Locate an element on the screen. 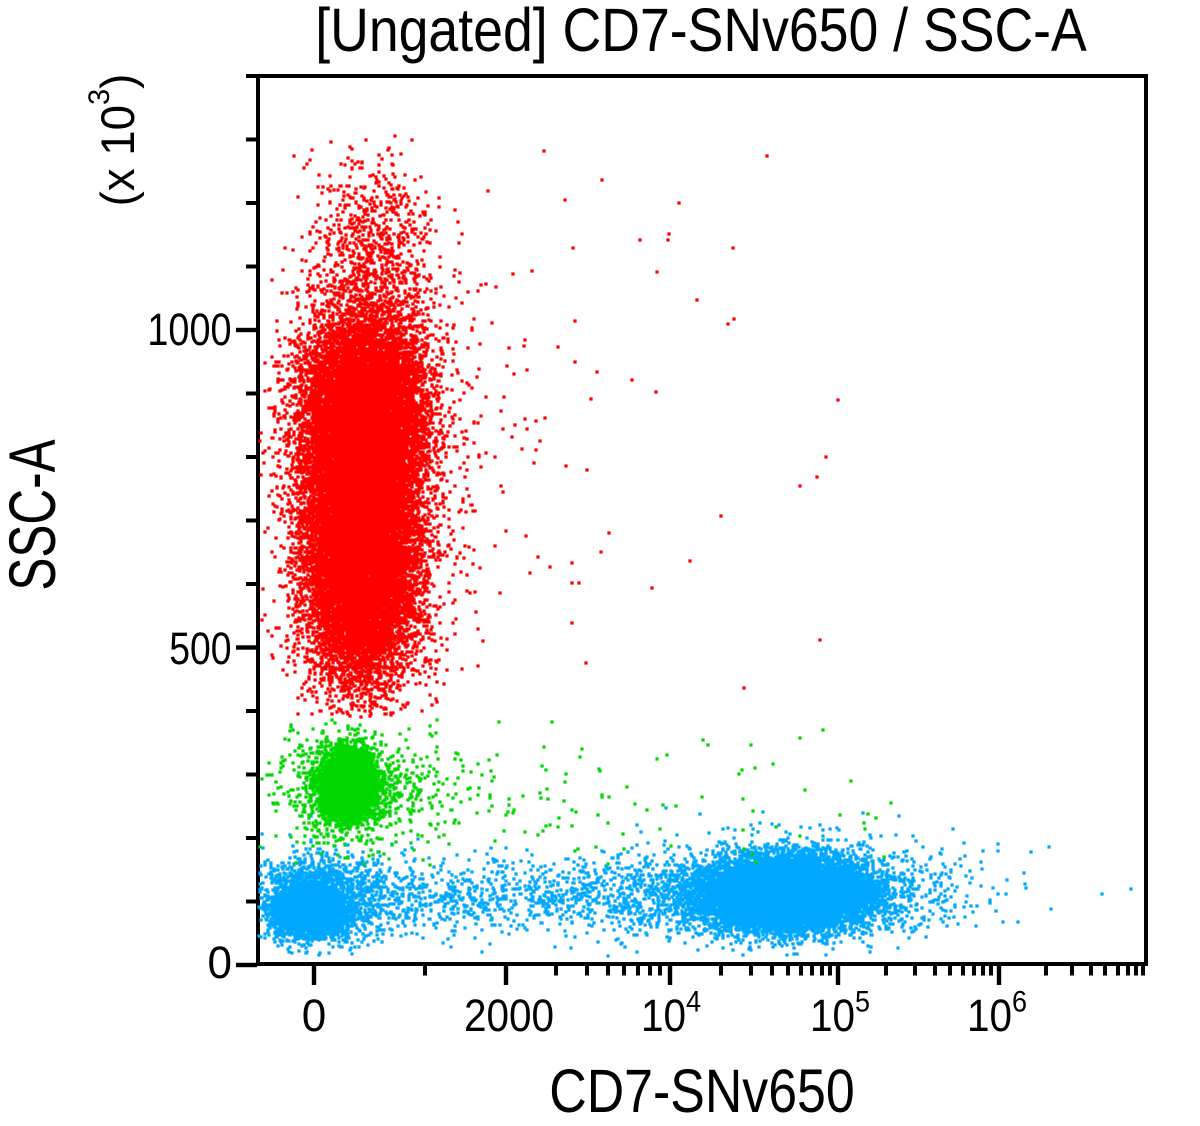  svg-text: 500 is located at coordinates (200, 649).